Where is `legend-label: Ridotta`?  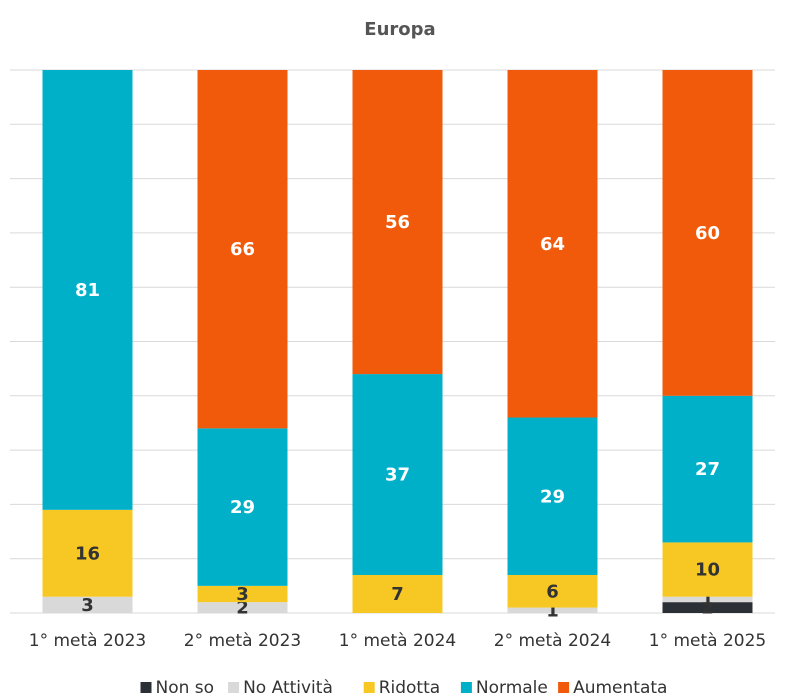 legend-label: Ridotta is located at coordinates (409, 688).